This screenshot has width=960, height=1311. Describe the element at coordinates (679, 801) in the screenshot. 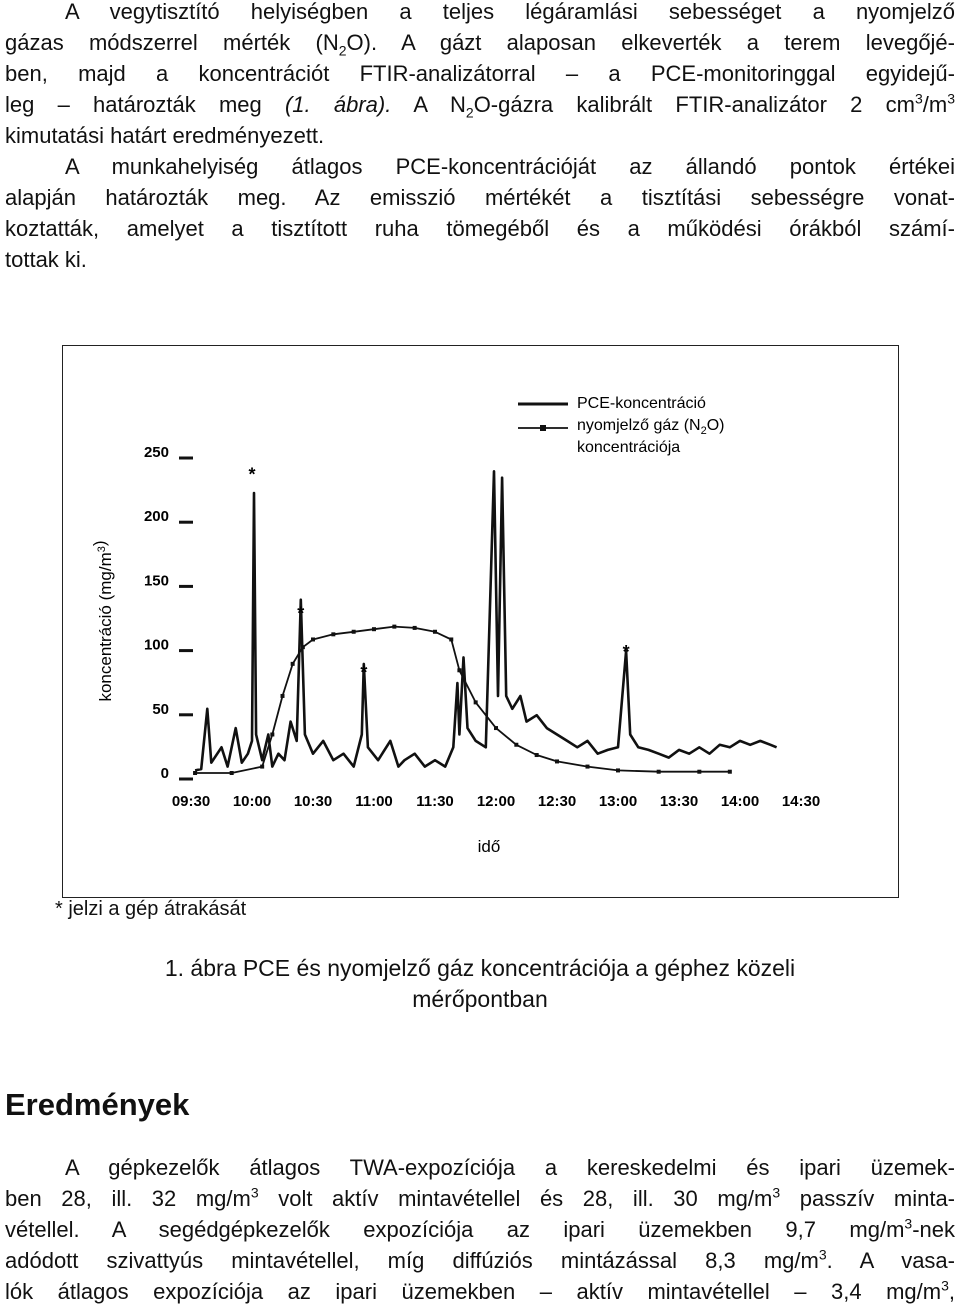

I see `x-tick-label: 13:30` at that location.